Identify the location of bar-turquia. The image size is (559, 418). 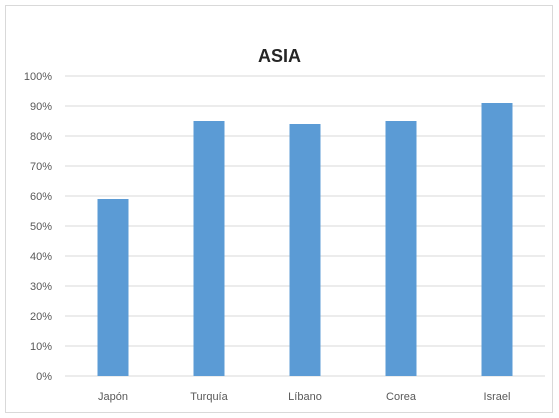
(209, 248).